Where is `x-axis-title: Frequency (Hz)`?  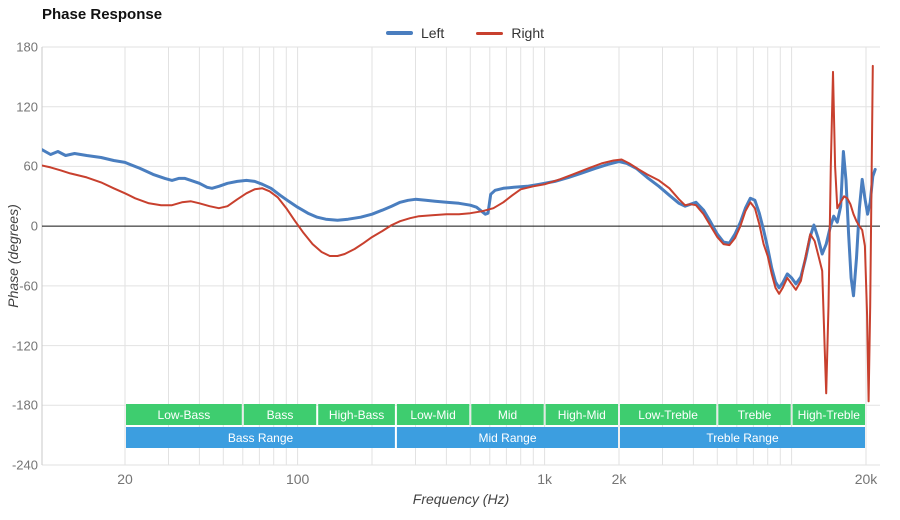 x-axis-title: Frequency (Hz) is located at coordinates (461, 499).